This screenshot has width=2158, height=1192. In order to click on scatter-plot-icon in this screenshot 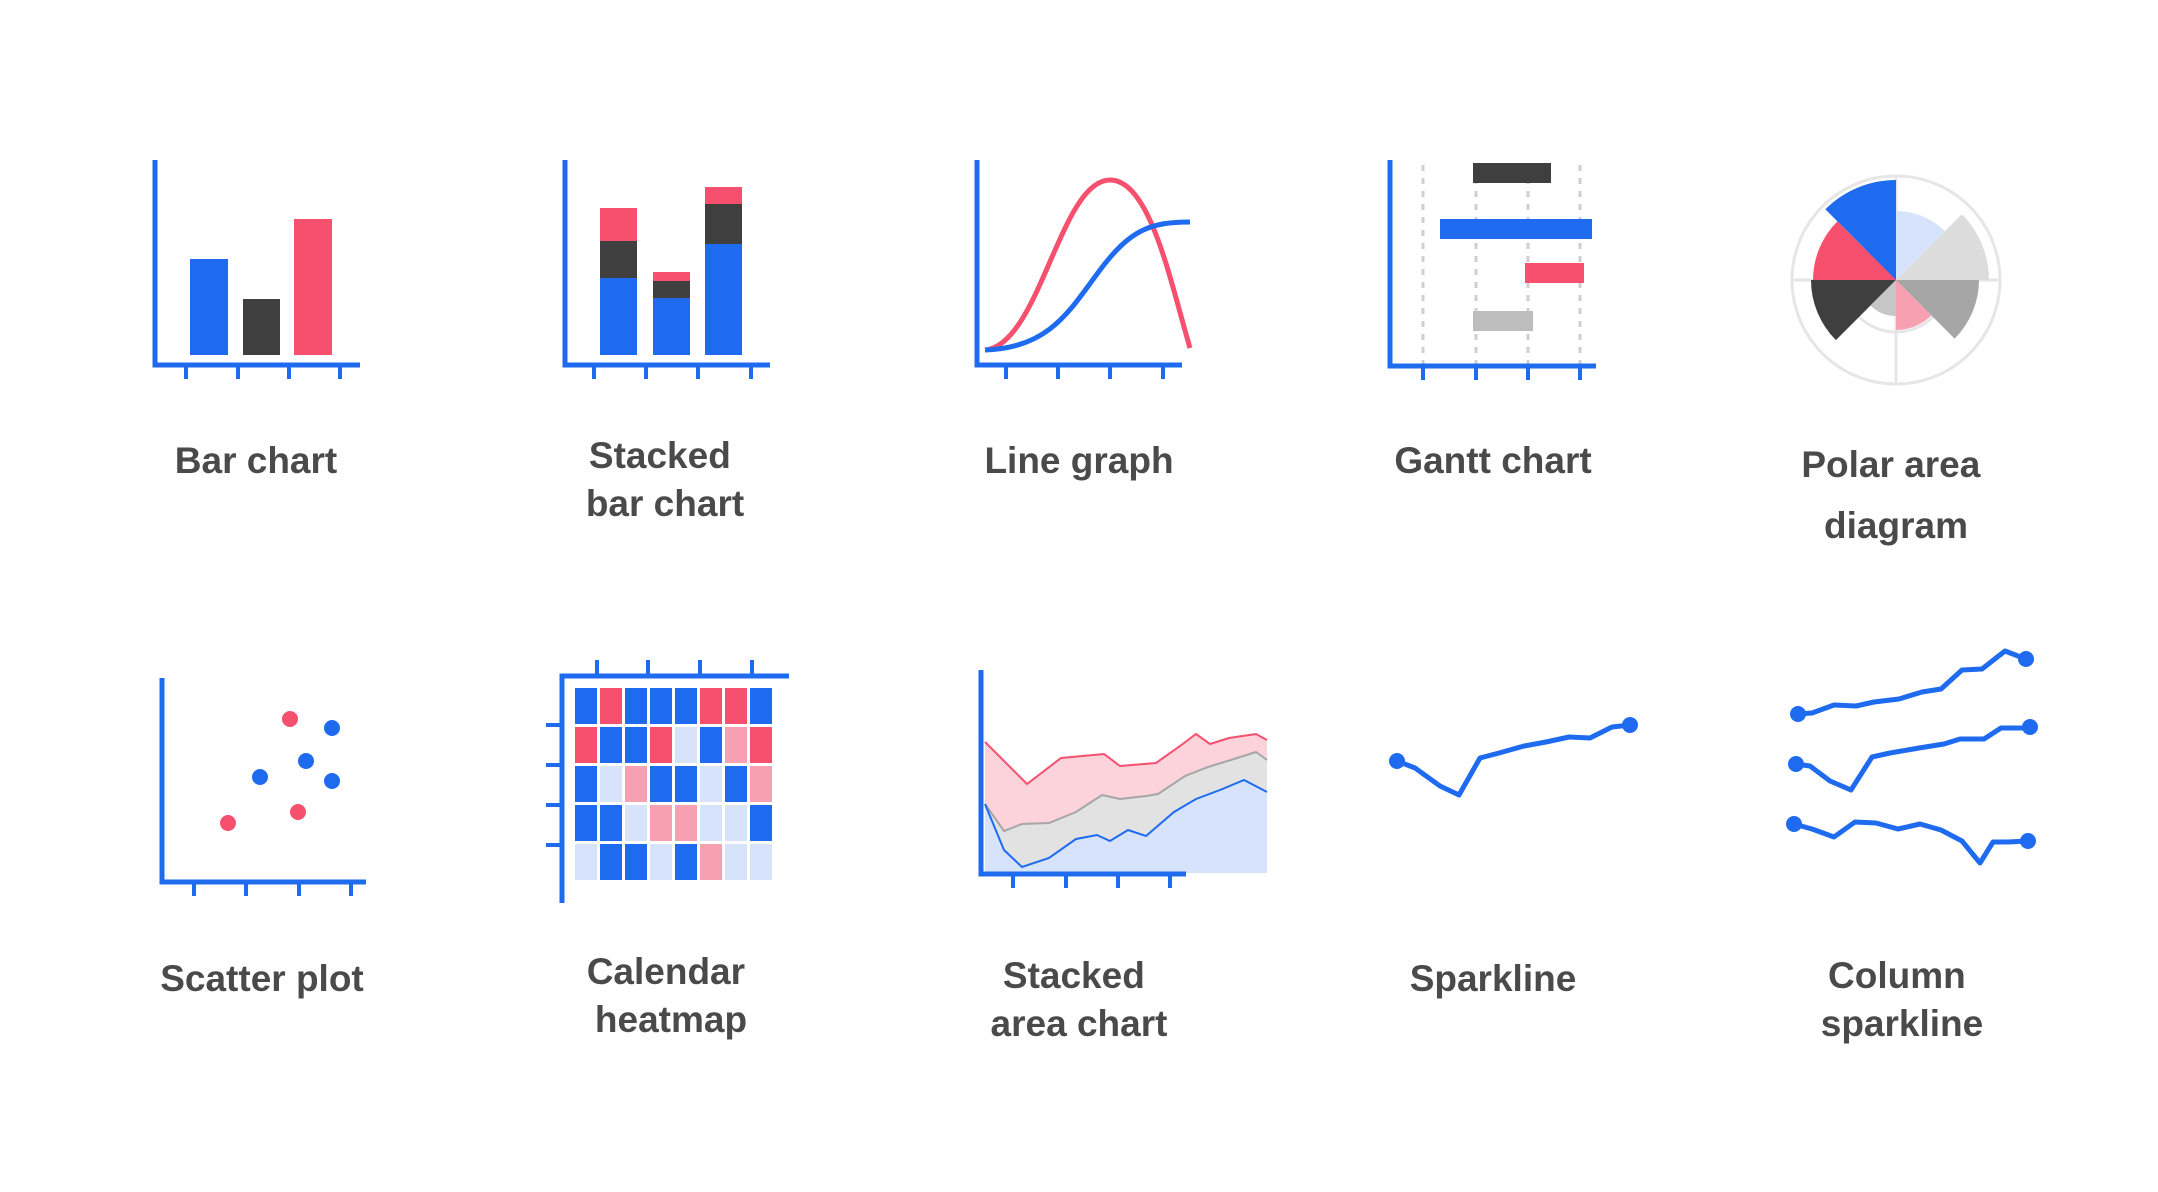, I will do `click(262, 787)`.